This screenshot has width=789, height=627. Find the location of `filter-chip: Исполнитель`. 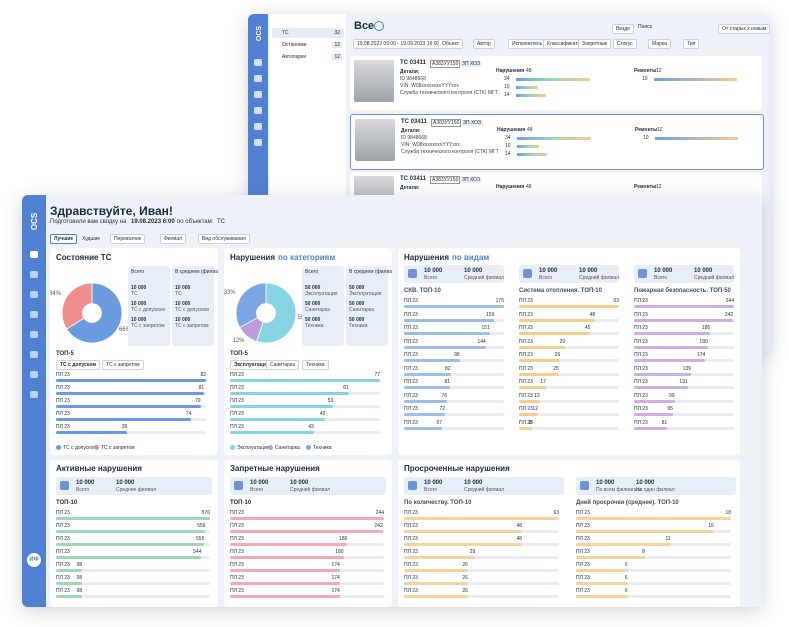

filter-chip: Исполнитель is located at coordinates (527, 44).